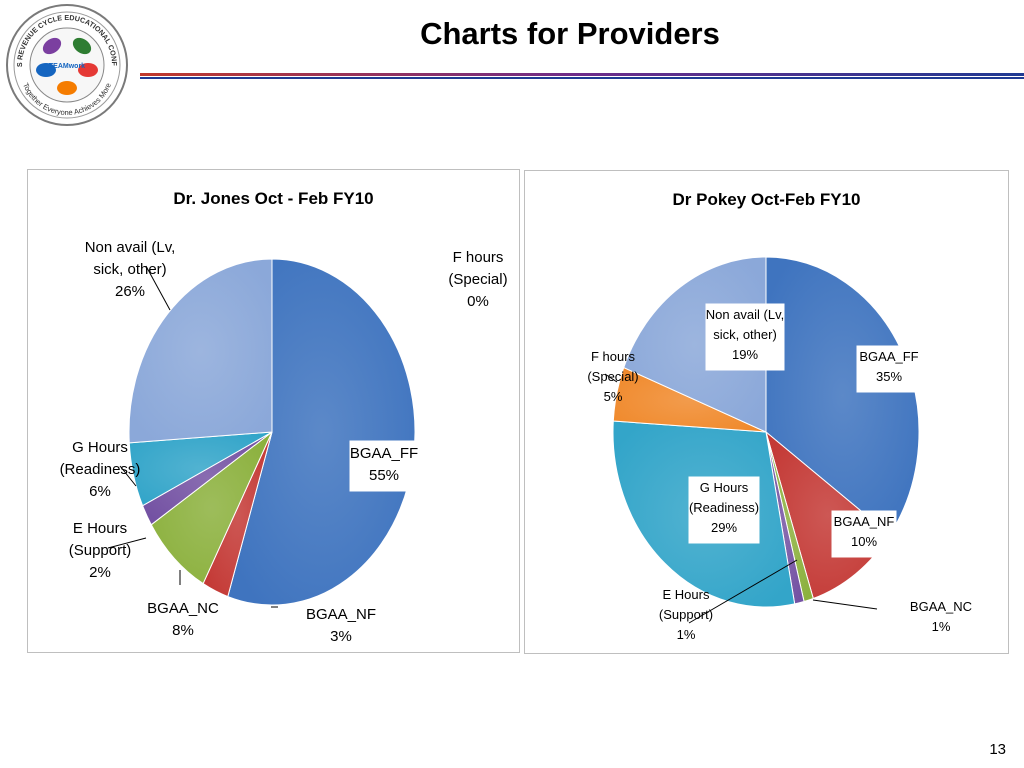 This screenshot has width=1024, height=768. Describe the element at coordinates (892, 616) in the screenshot. I see `data-label-bgaa-nc: BGAA_NC 1%` at that location.